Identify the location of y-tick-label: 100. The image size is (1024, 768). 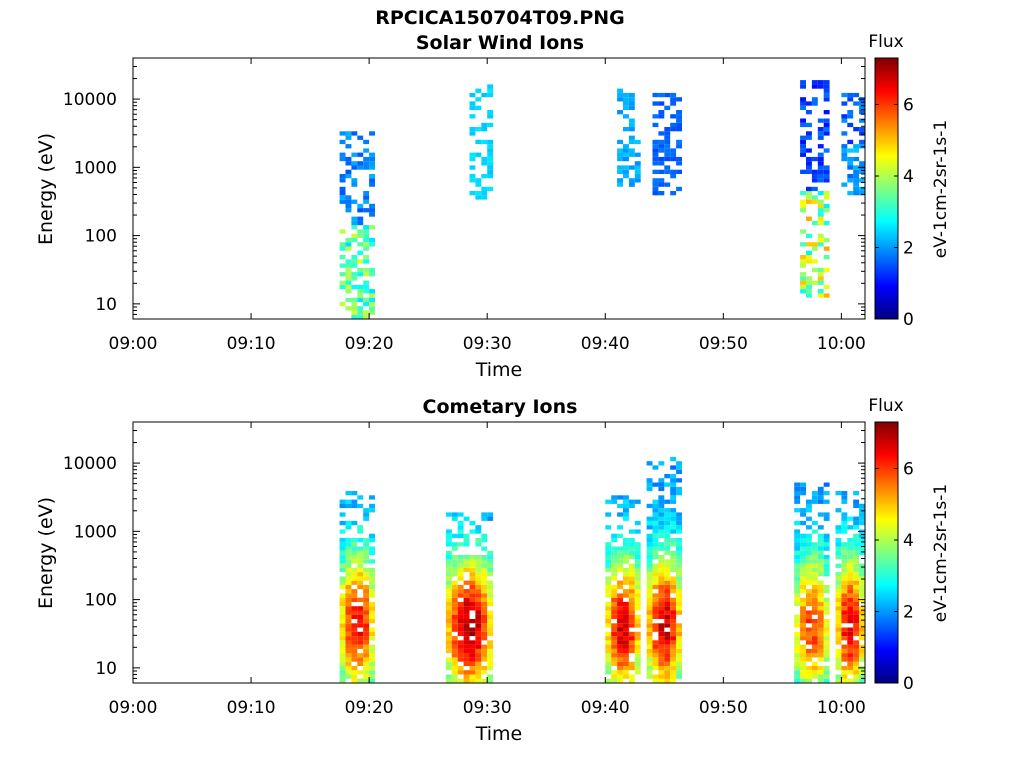
(101, 237).